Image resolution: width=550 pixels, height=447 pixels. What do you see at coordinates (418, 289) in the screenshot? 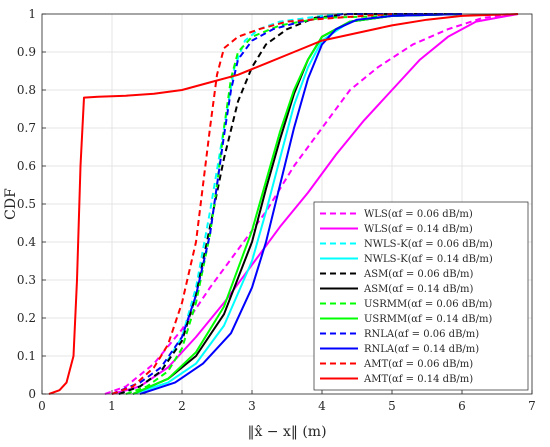
I see `legend-entry-6: ASM(αf = 0.14 dB/m)` at bounding box center [418, 289].